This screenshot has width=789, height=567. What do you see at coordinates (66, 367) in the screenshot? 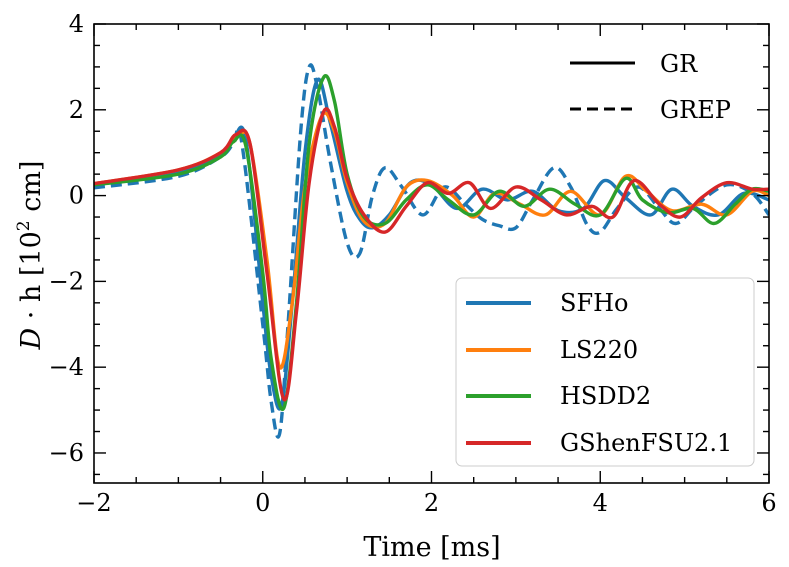
I see `y-tick-label: −4` at bounding box center [66, 367].